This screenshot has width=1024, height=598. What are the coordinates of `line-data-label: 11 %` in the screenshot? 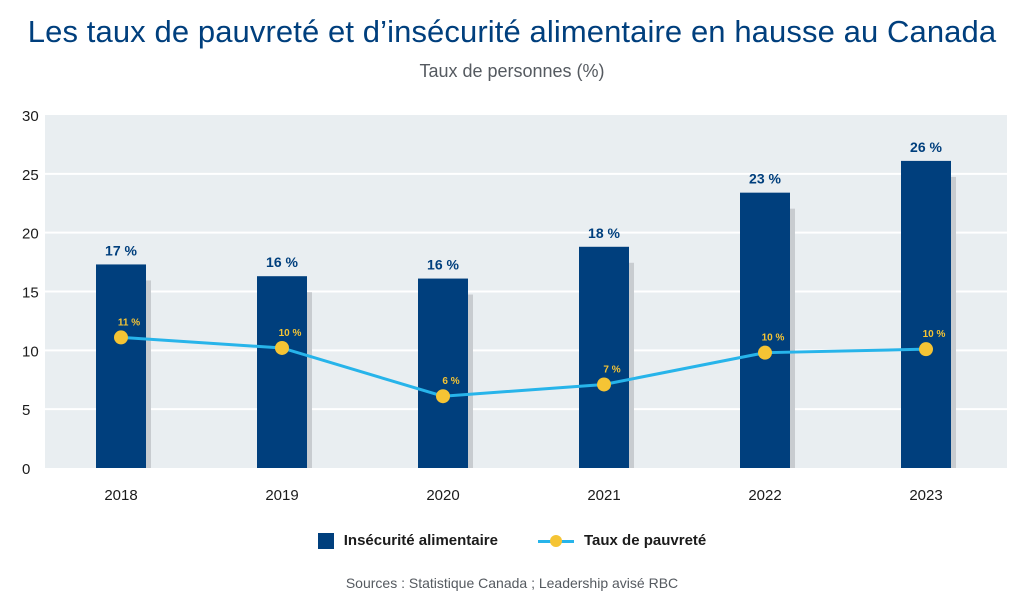 It's located at (129, 322).